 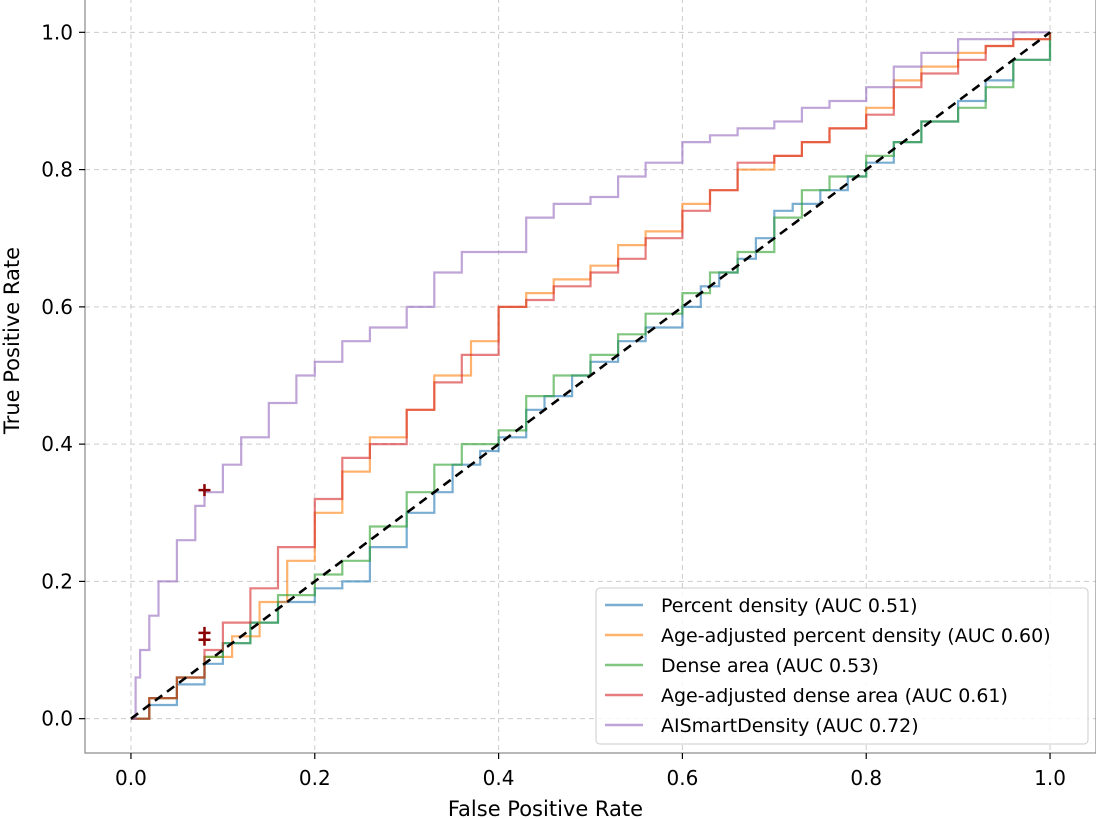 What do you see at coordinates (57, 32) in the screenshot?
I see `y-tick-label: 1.0` at bounding box center [57, 32].